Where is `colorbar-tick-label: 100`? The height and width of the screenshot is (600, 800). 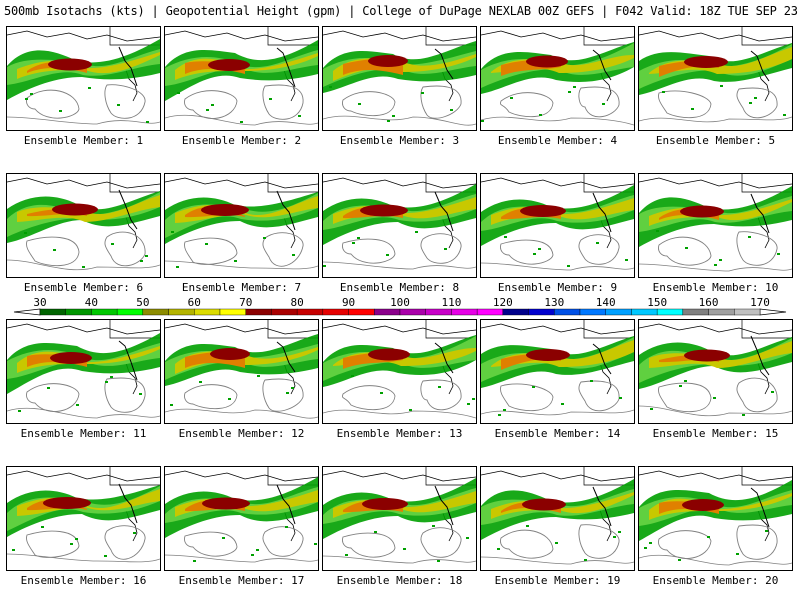 colorbar-tick-label: 100 is located at coordinates (400, 302).